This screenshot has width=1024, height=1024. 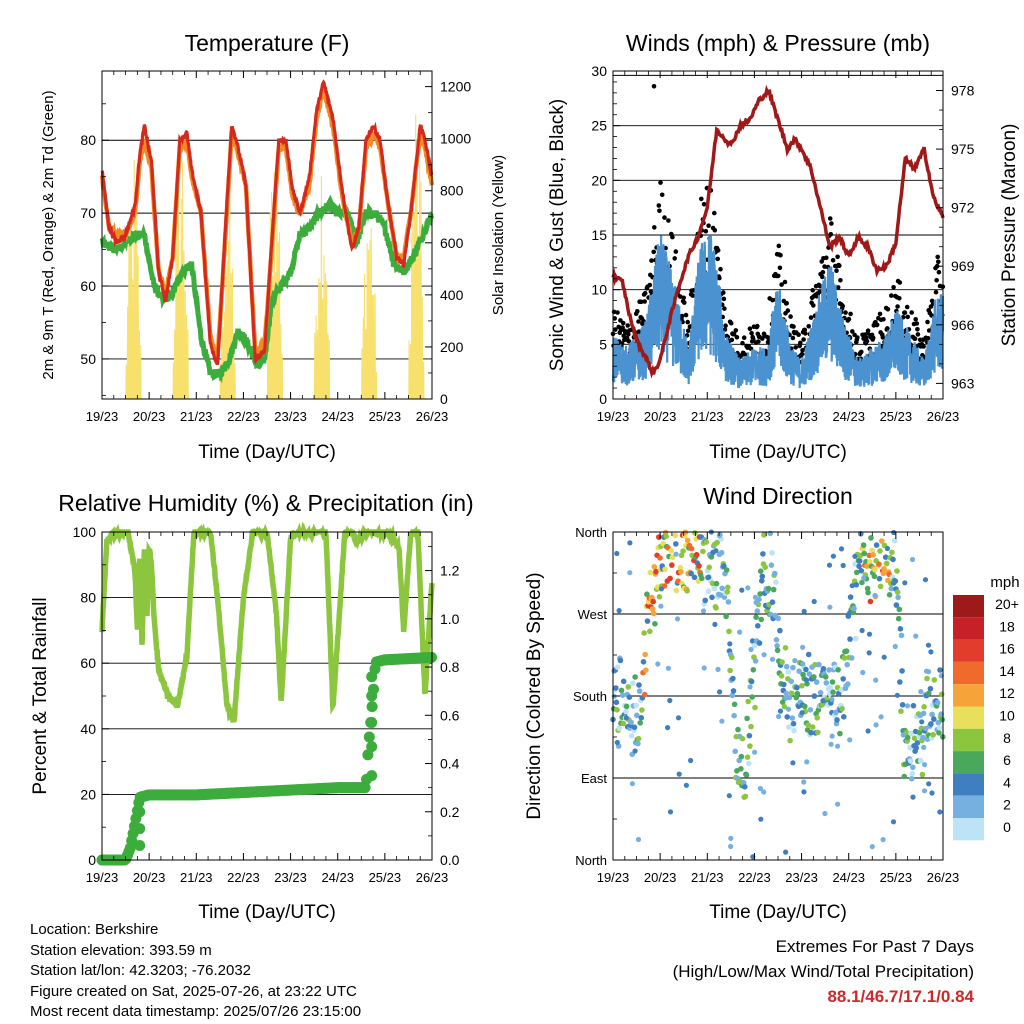 I want to click on left-y-tick-label: South, so click(x=590, y=696).